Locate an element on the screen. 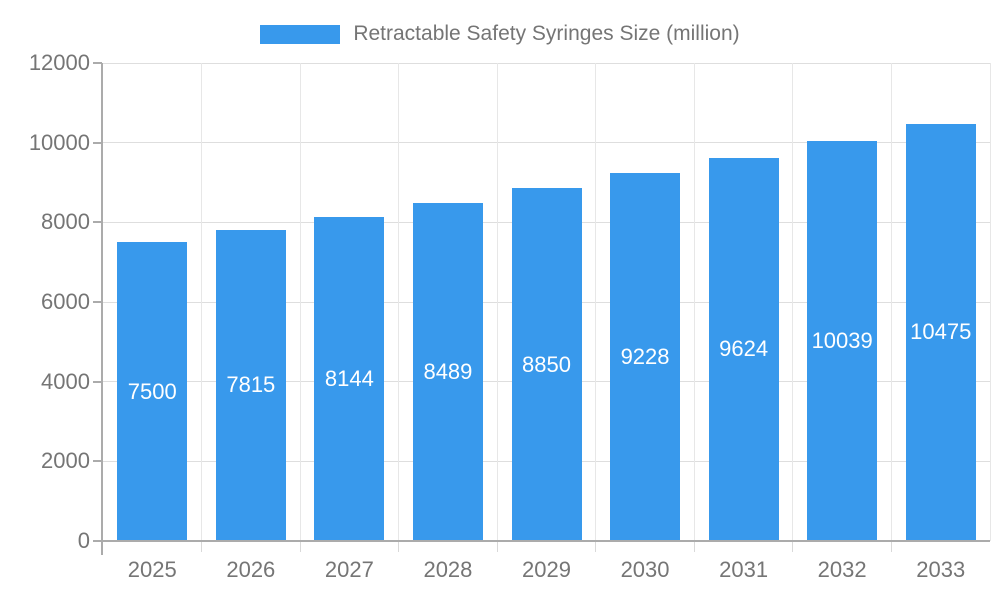  x-tick-label: 2030 is located at coordinates (645, 569).